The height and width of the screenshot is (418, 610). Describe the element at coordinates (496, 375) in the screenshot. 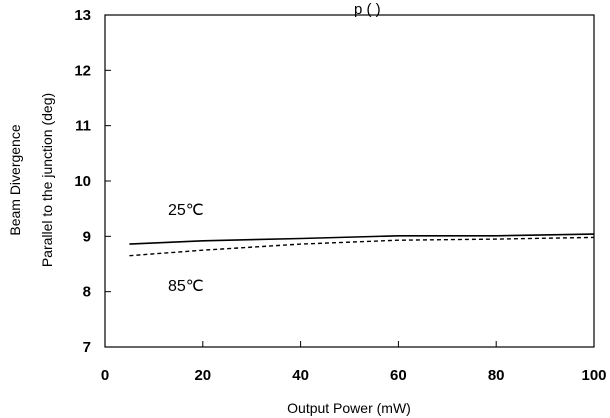

I see `x-tick-label: 80` at that location.